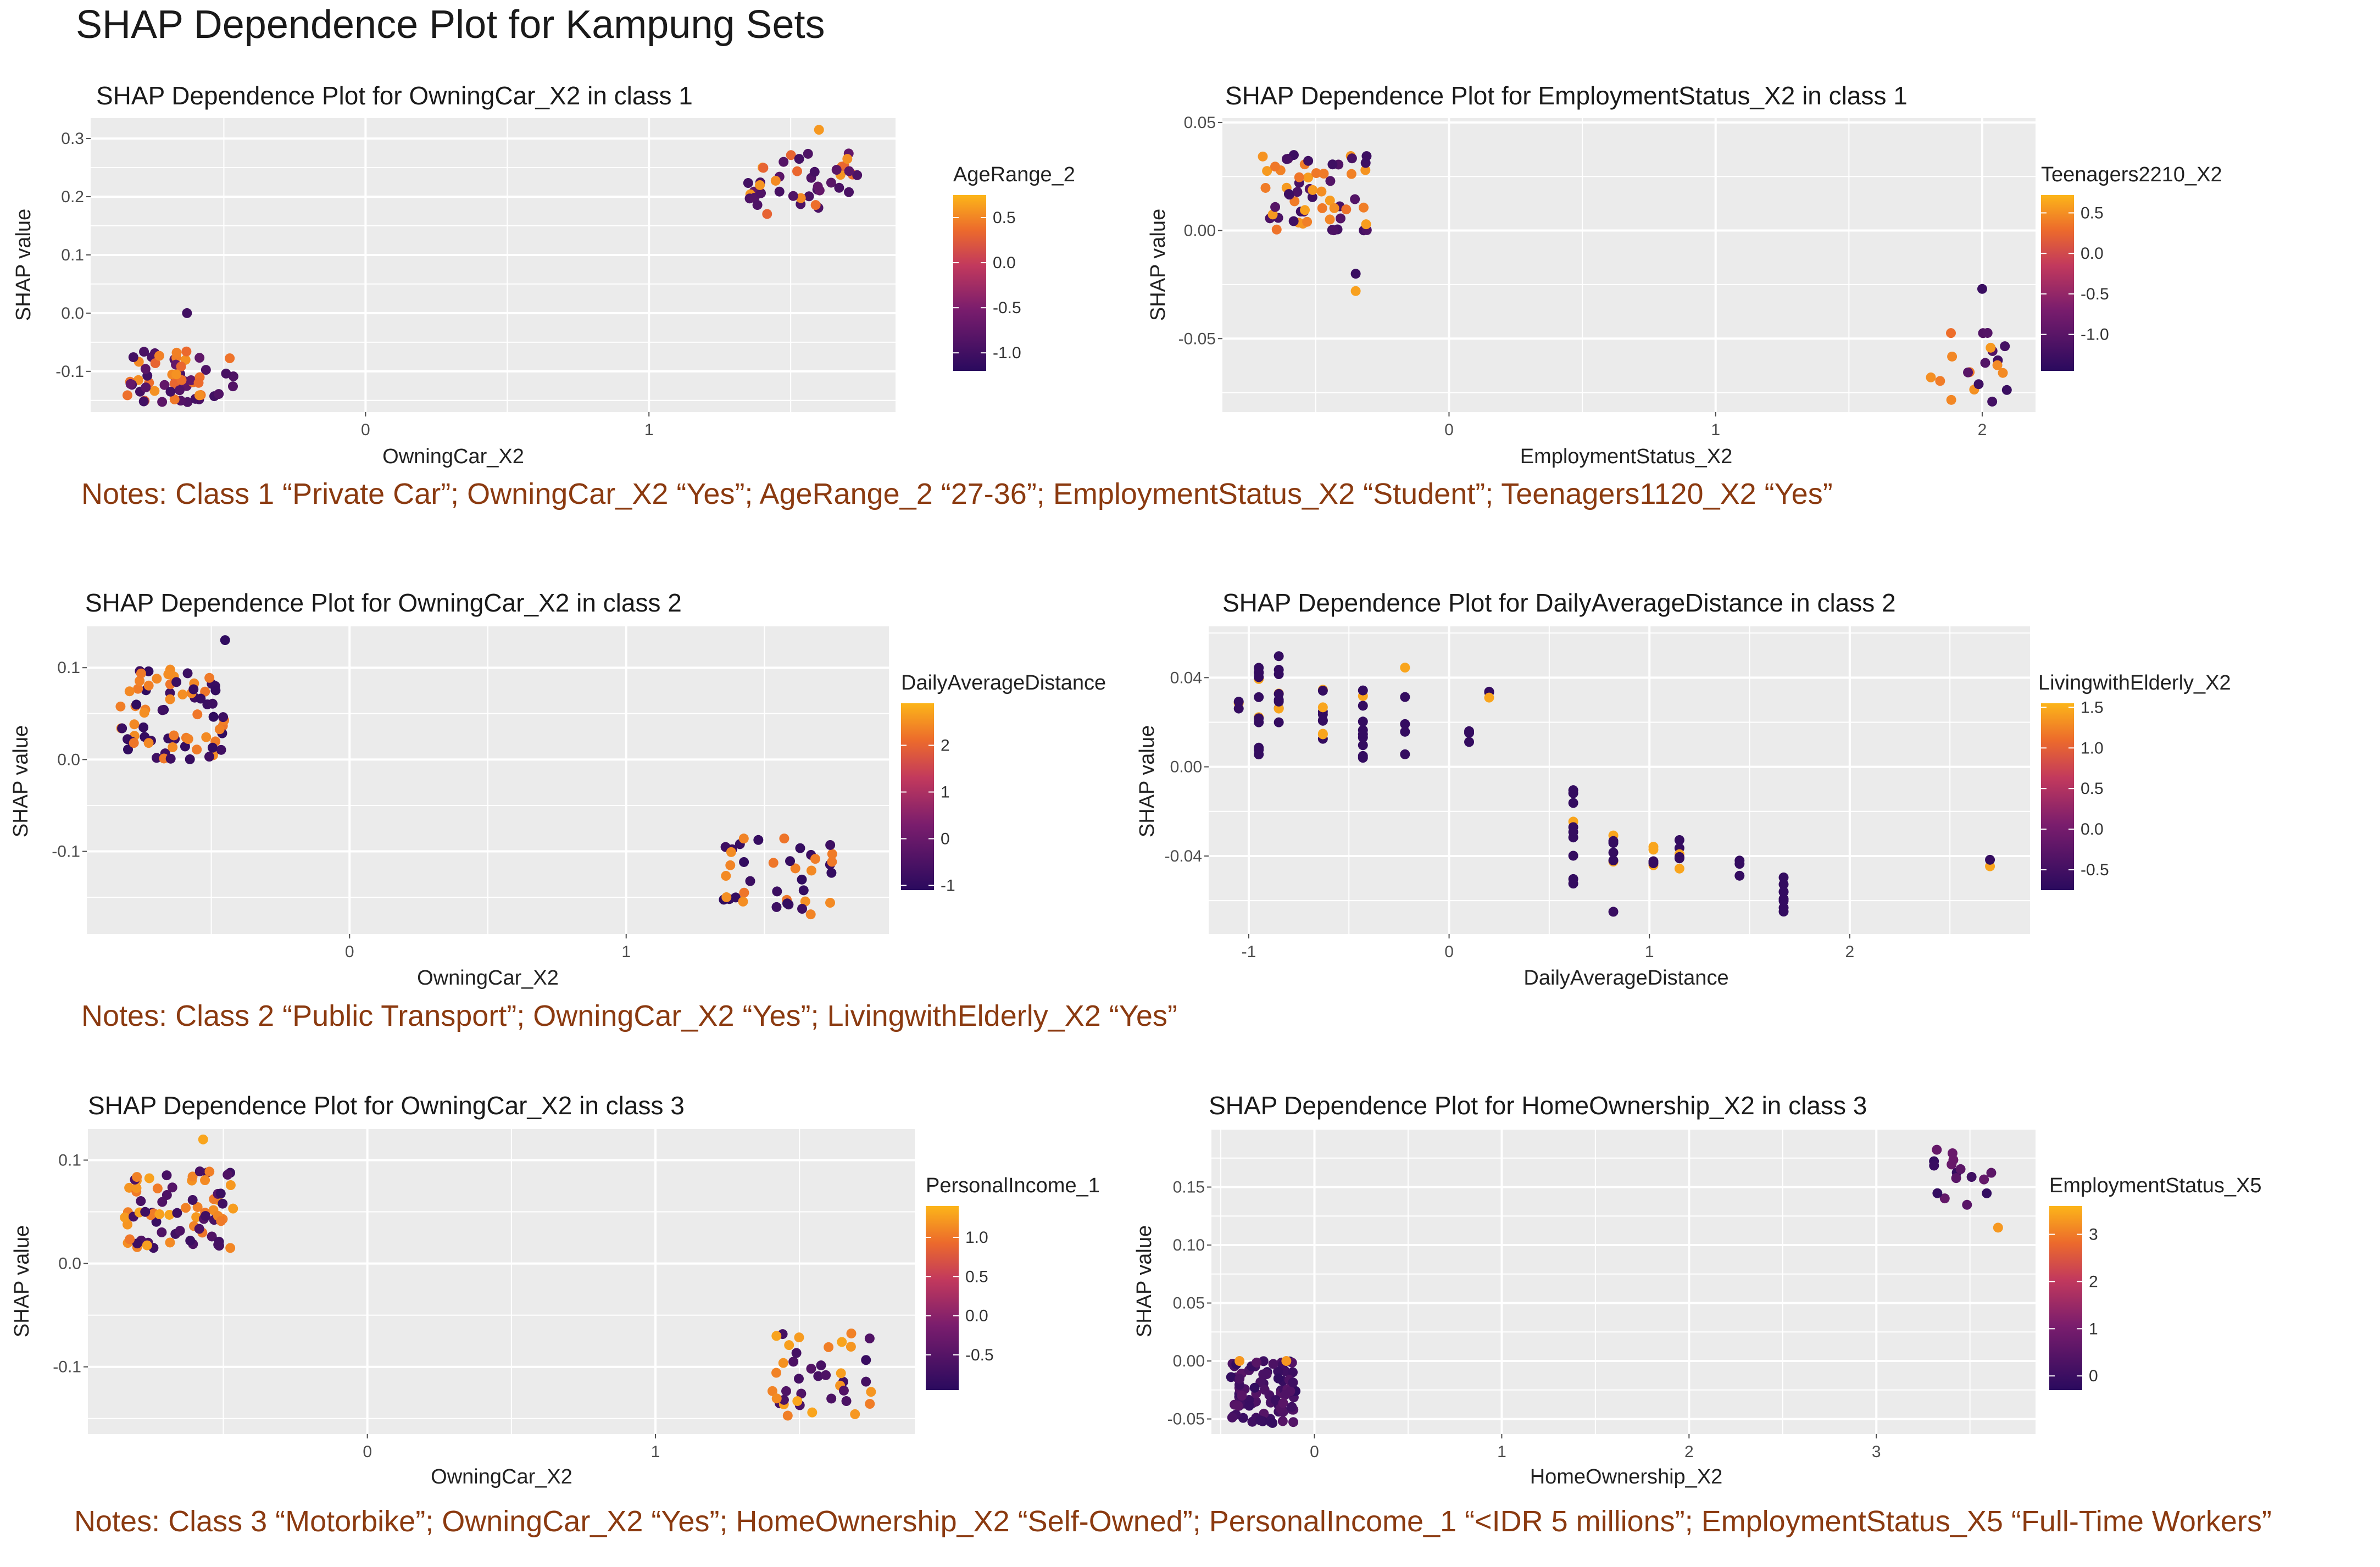 The width and height of the screenshot is (2380, 1567). I want to click on chart-1-legend-tick-label: 0.0, so click(1004, 263).